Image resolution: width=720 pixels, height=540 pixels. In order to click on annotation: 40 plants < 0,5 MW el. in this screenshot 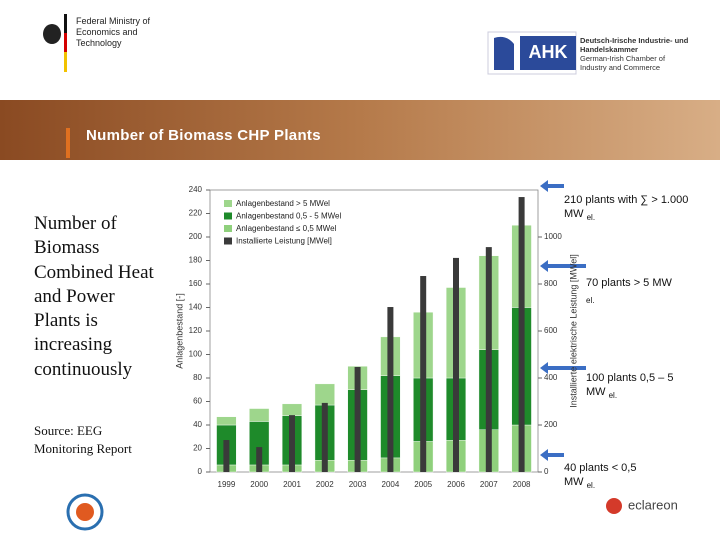, I will do `click(609, 477)`.